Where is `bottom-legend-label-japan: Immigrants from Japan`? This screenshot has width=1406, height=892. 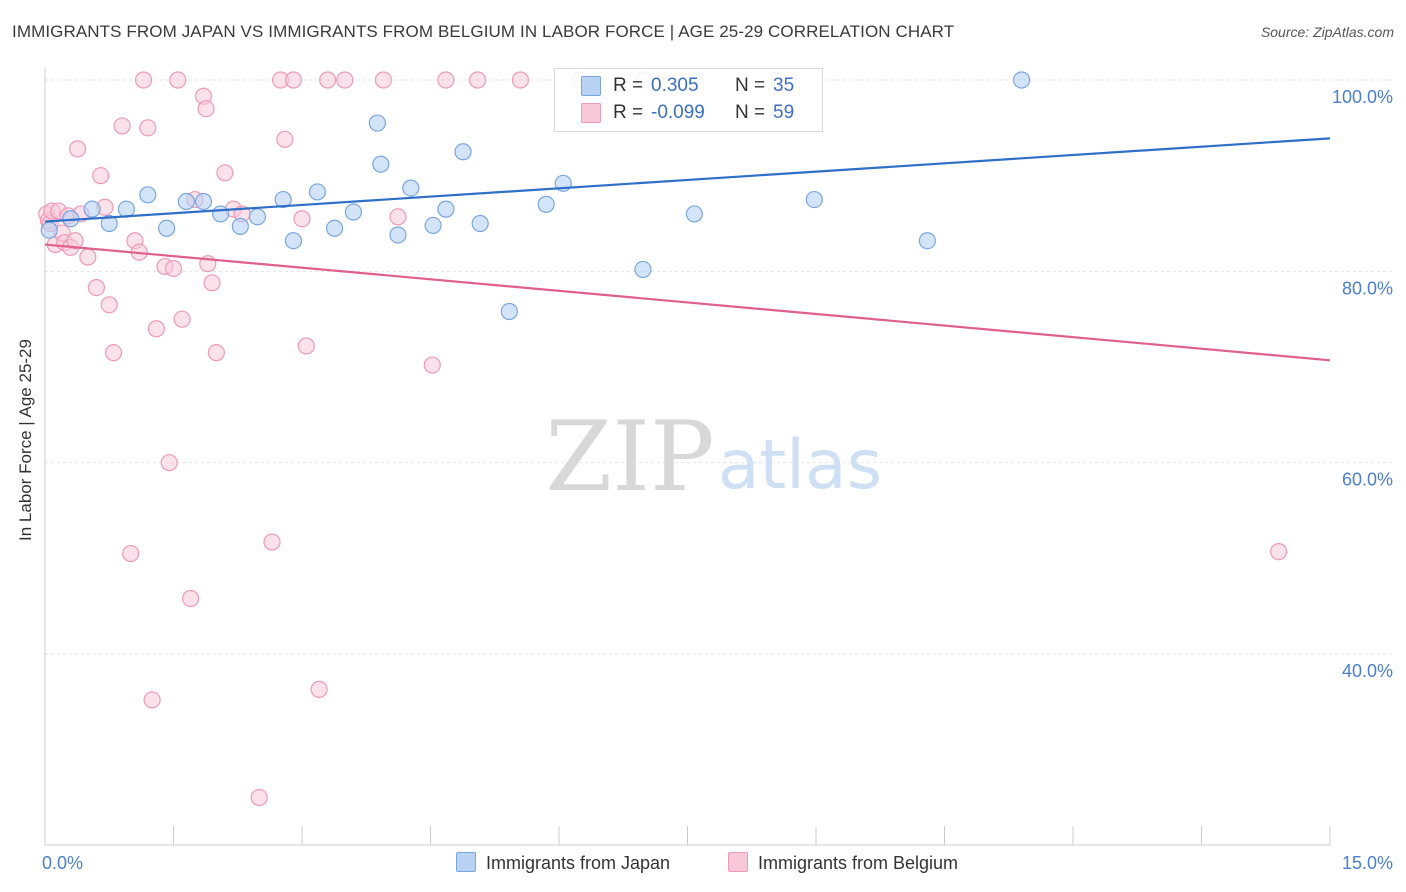
bottom-legend-label-japan: Immigrants from Japan is located at coordinates (578, 863).